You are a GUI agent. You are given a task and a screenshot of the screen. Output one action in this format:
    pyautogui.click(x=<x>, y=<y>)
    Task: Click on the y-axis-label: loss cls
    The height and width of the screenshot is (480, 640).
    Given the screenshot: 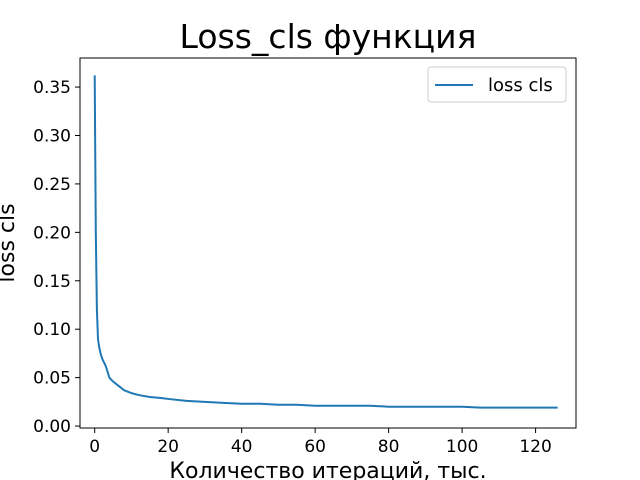 What is the action you would take?
    pyautogui.click(x=10, y=242)
    